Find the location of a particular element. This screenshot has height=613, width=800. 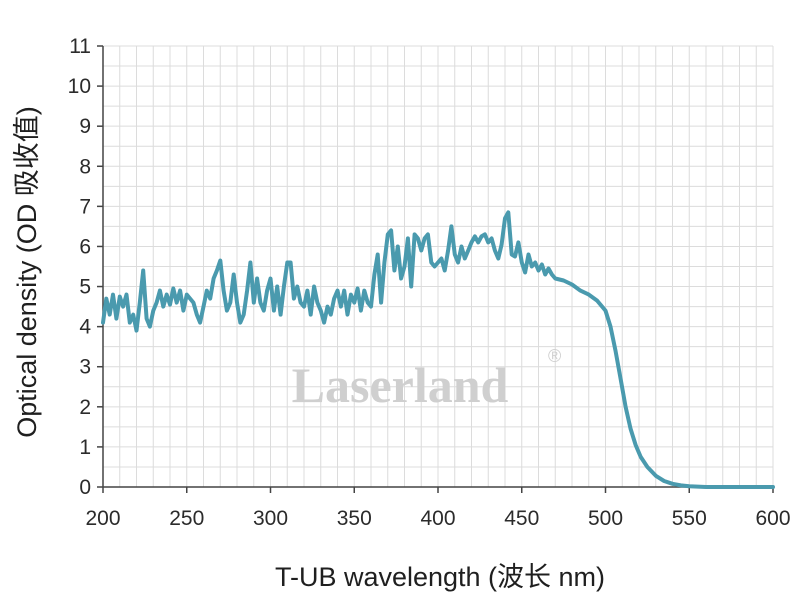

y-tick-label: 7 is located at coordinates (85, 206).